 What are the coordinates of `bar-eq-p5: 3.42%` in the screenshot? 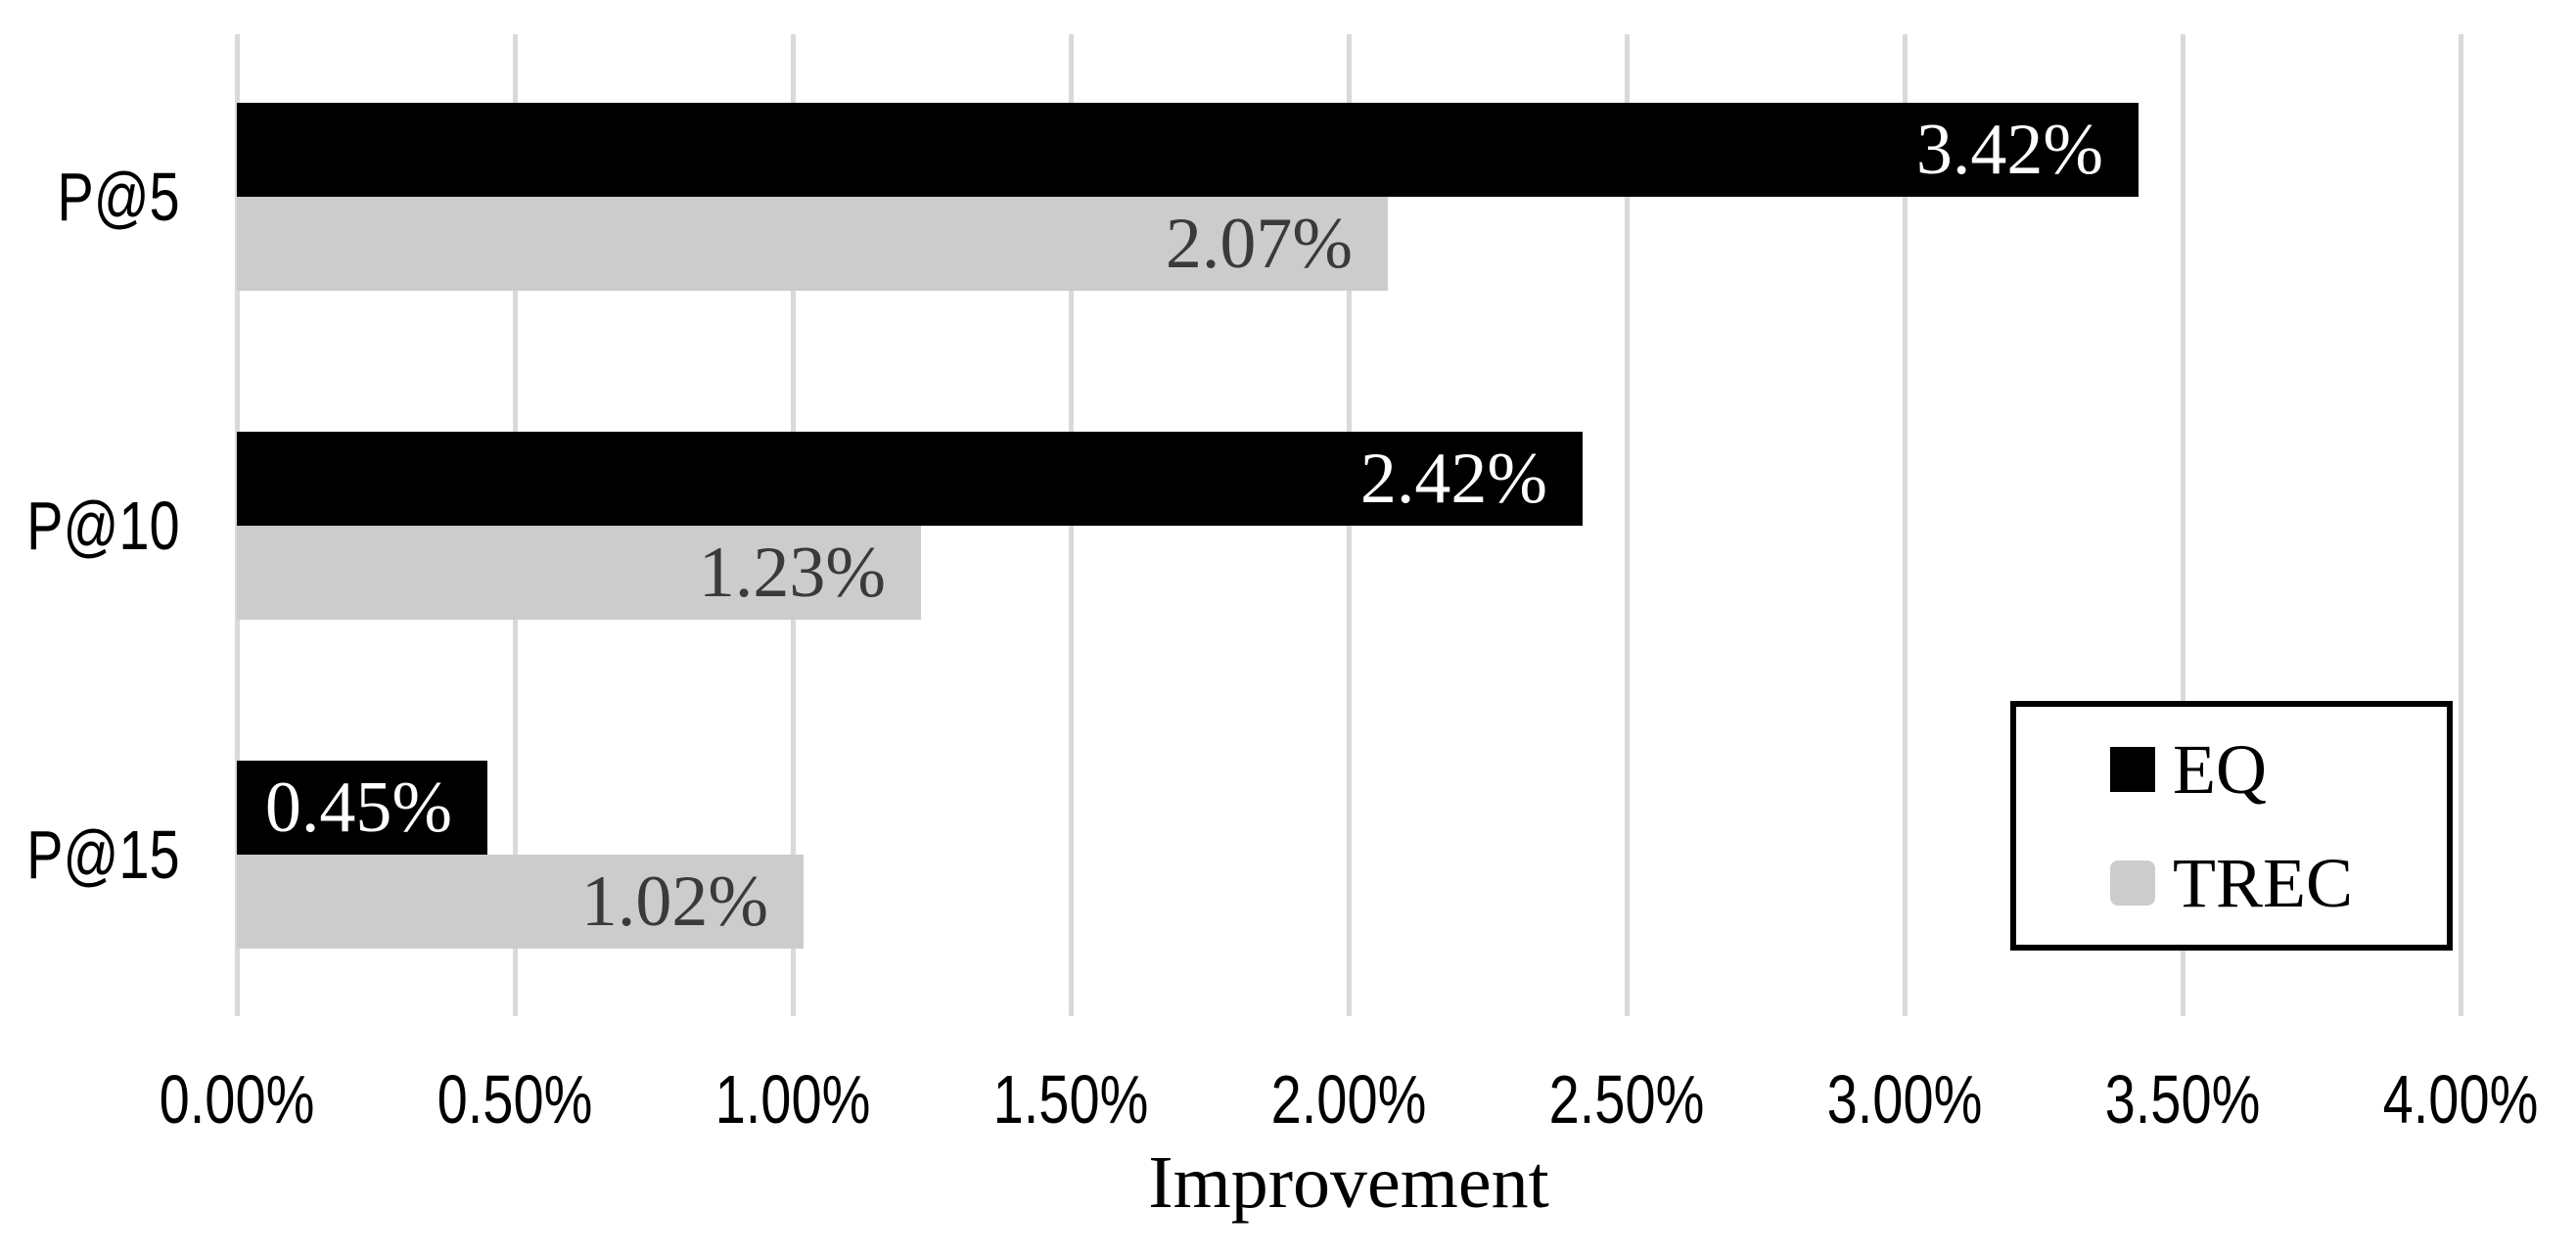 It's located at (1188, 150).